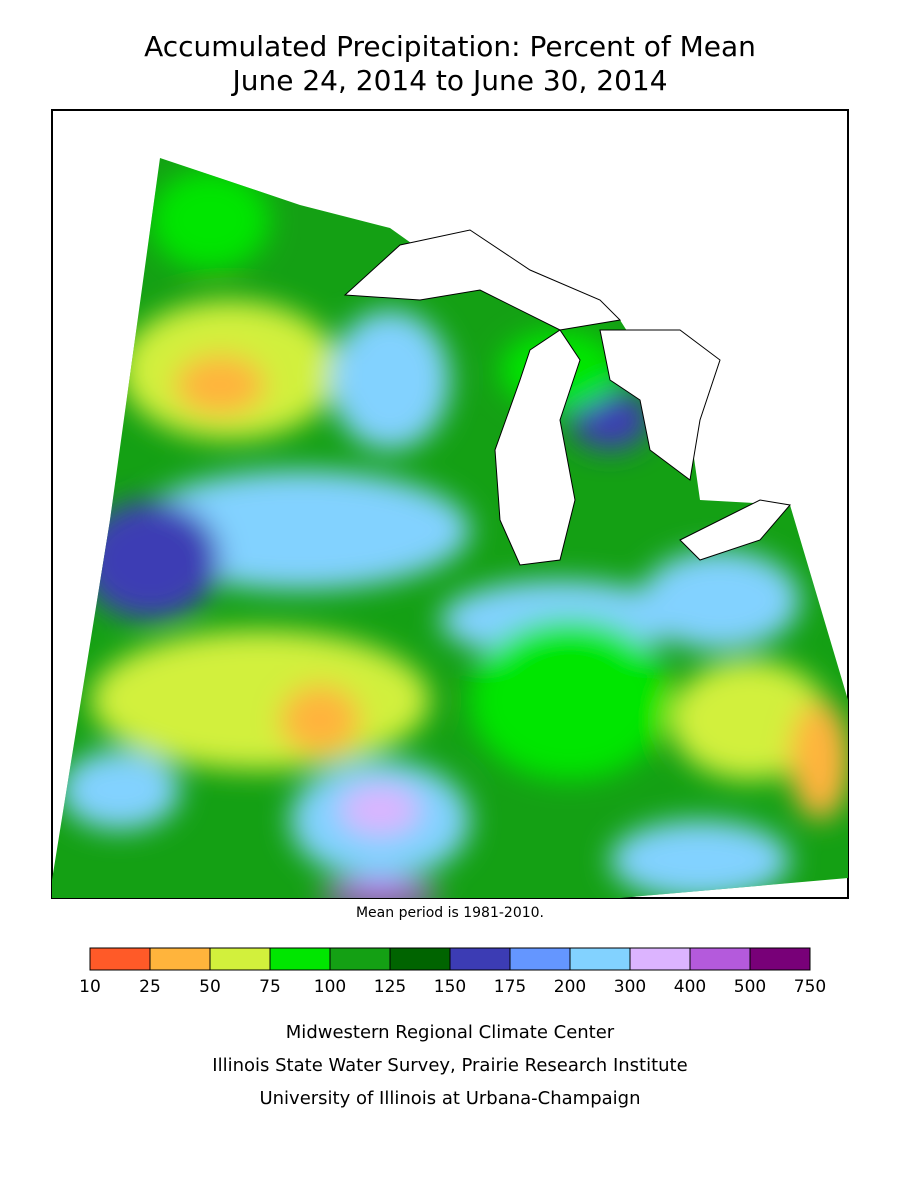 This screenshot has height=1204, width=900. What do you see at coordinates (630, 987) in the screenshot?
I see `legend-tick-label: 300` at bounding box center [630, 987].